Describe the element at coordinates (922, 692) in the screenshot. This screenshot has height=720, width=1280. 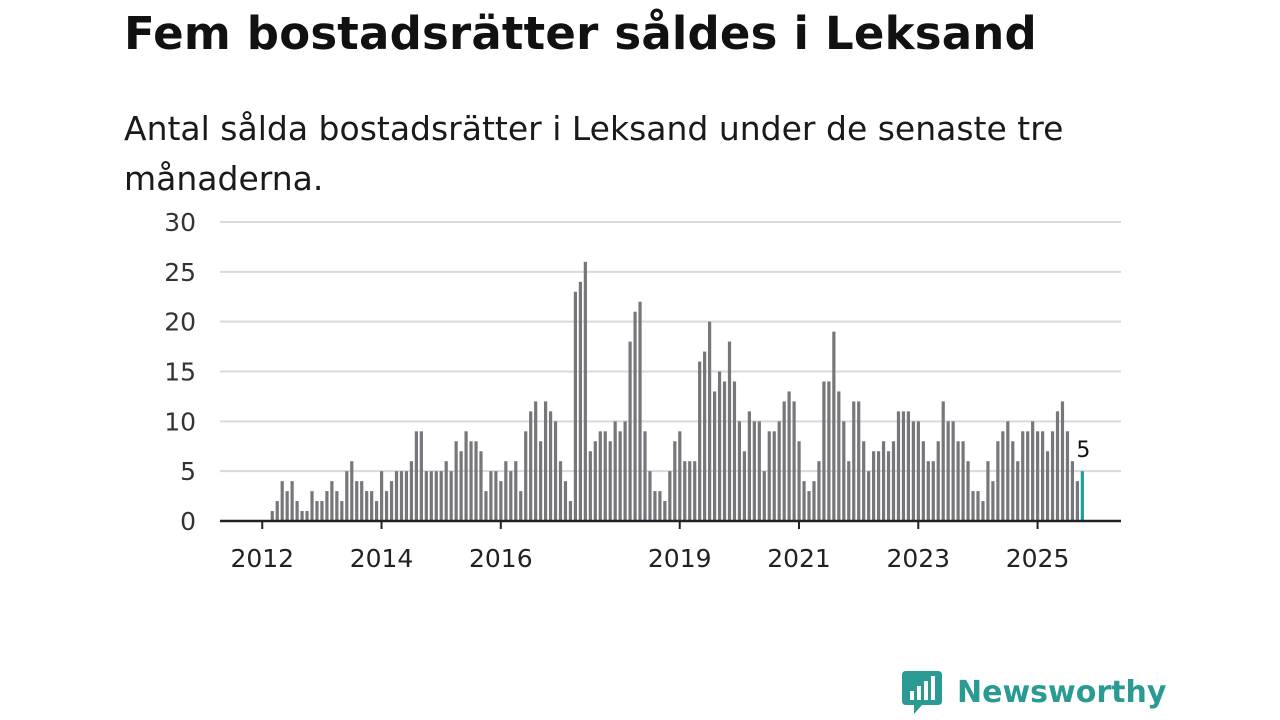
I see `newsworthy-bar-chart-icon` at that location.